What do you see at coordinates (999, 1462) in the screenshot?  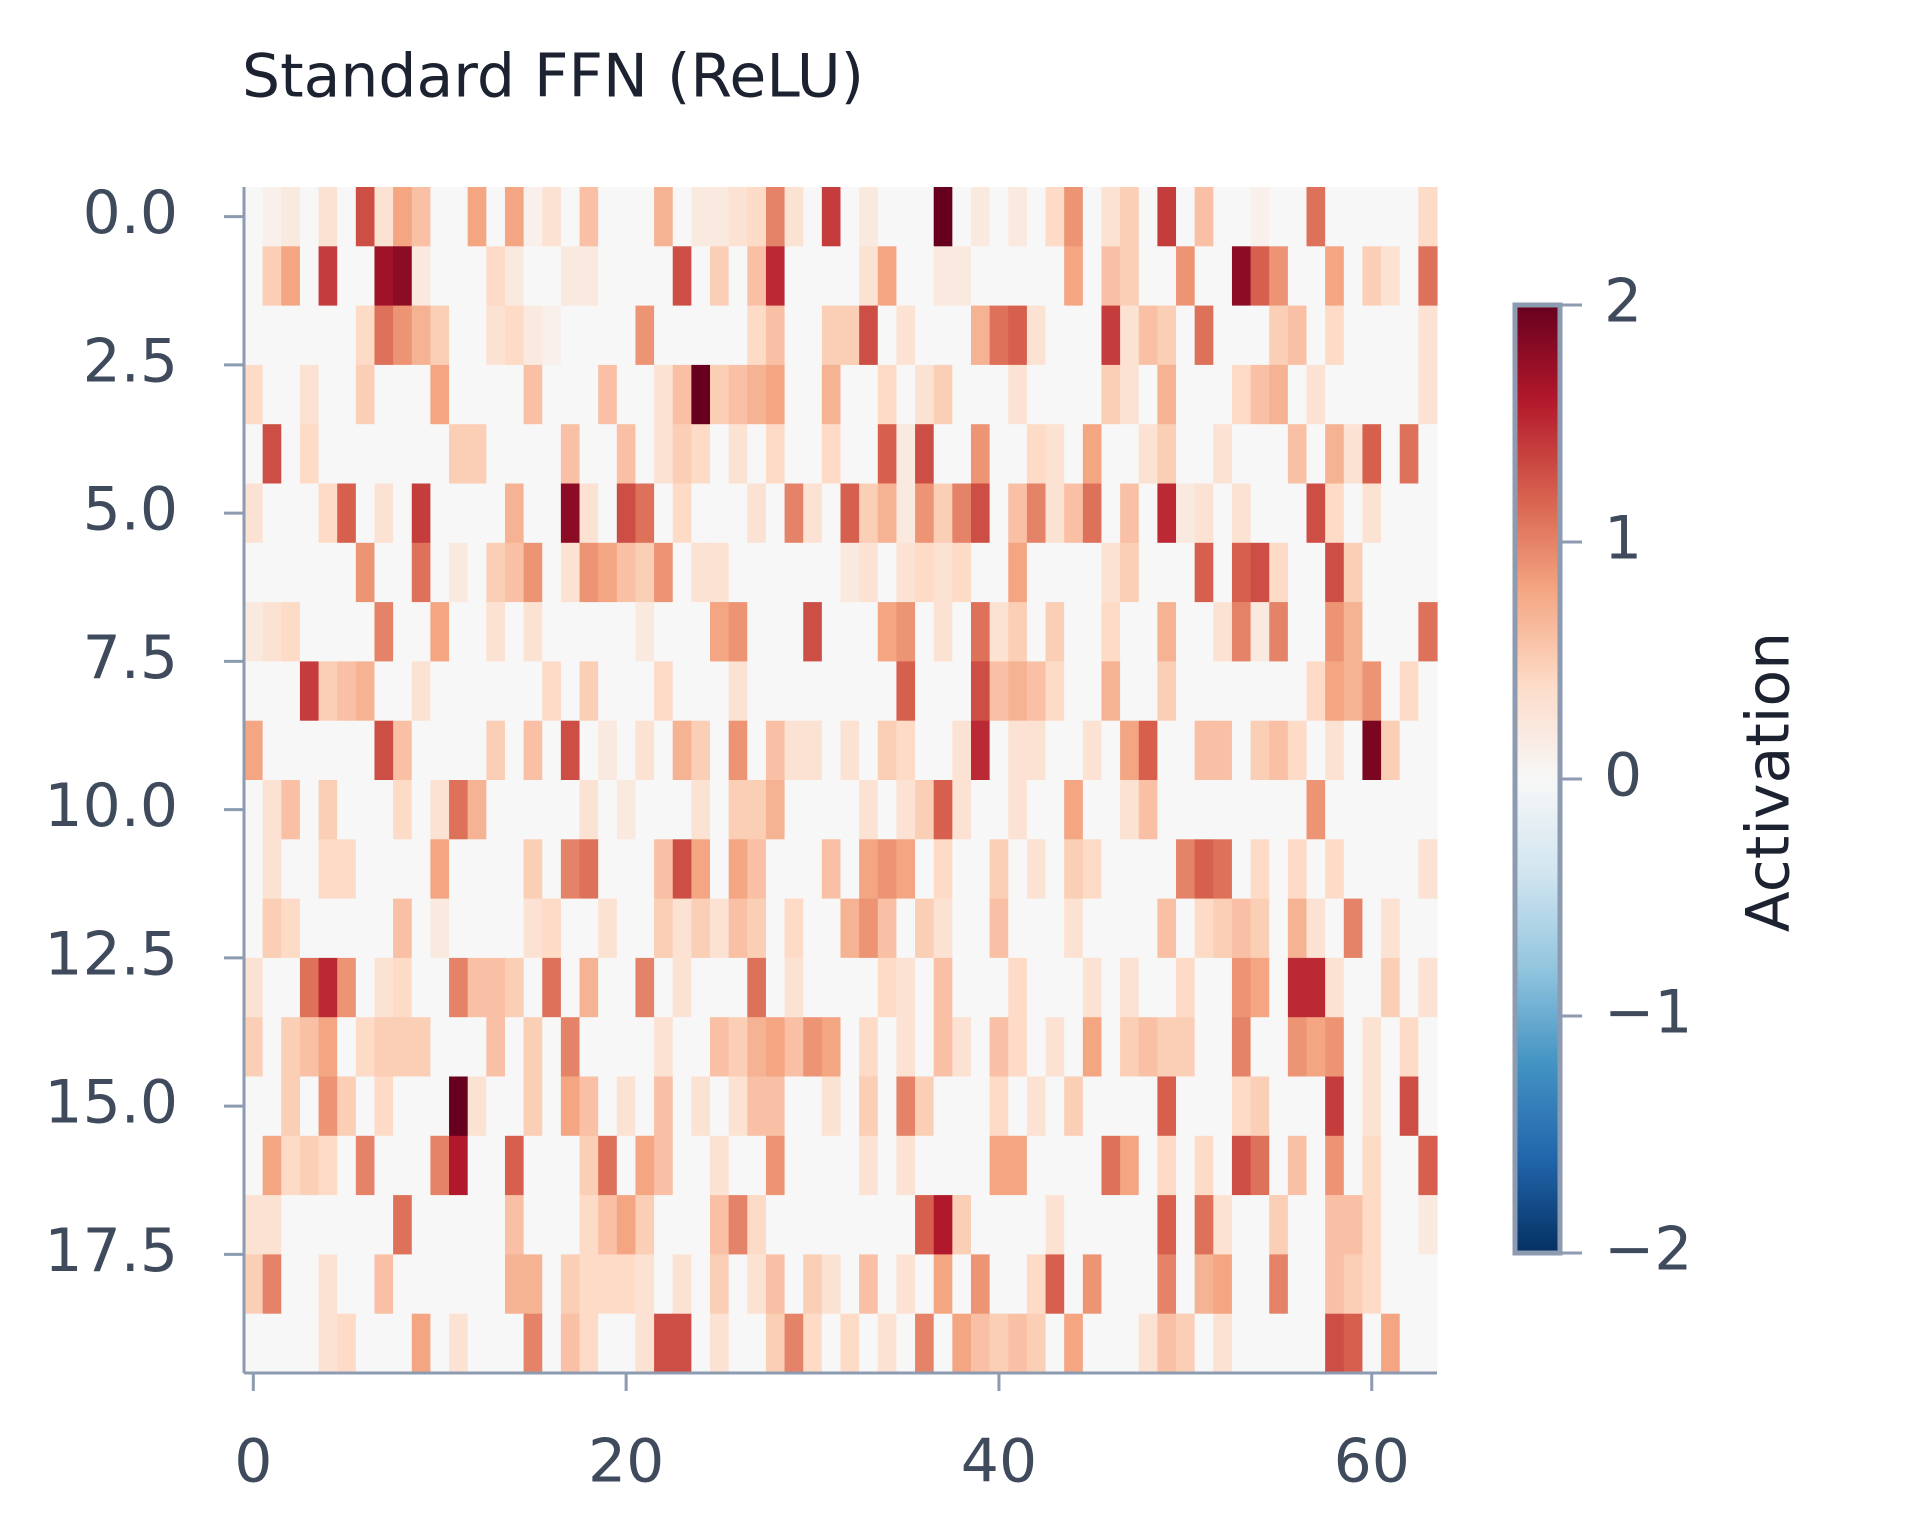 I see `x-tick-label: 40` at bounding box center [999, 1462].